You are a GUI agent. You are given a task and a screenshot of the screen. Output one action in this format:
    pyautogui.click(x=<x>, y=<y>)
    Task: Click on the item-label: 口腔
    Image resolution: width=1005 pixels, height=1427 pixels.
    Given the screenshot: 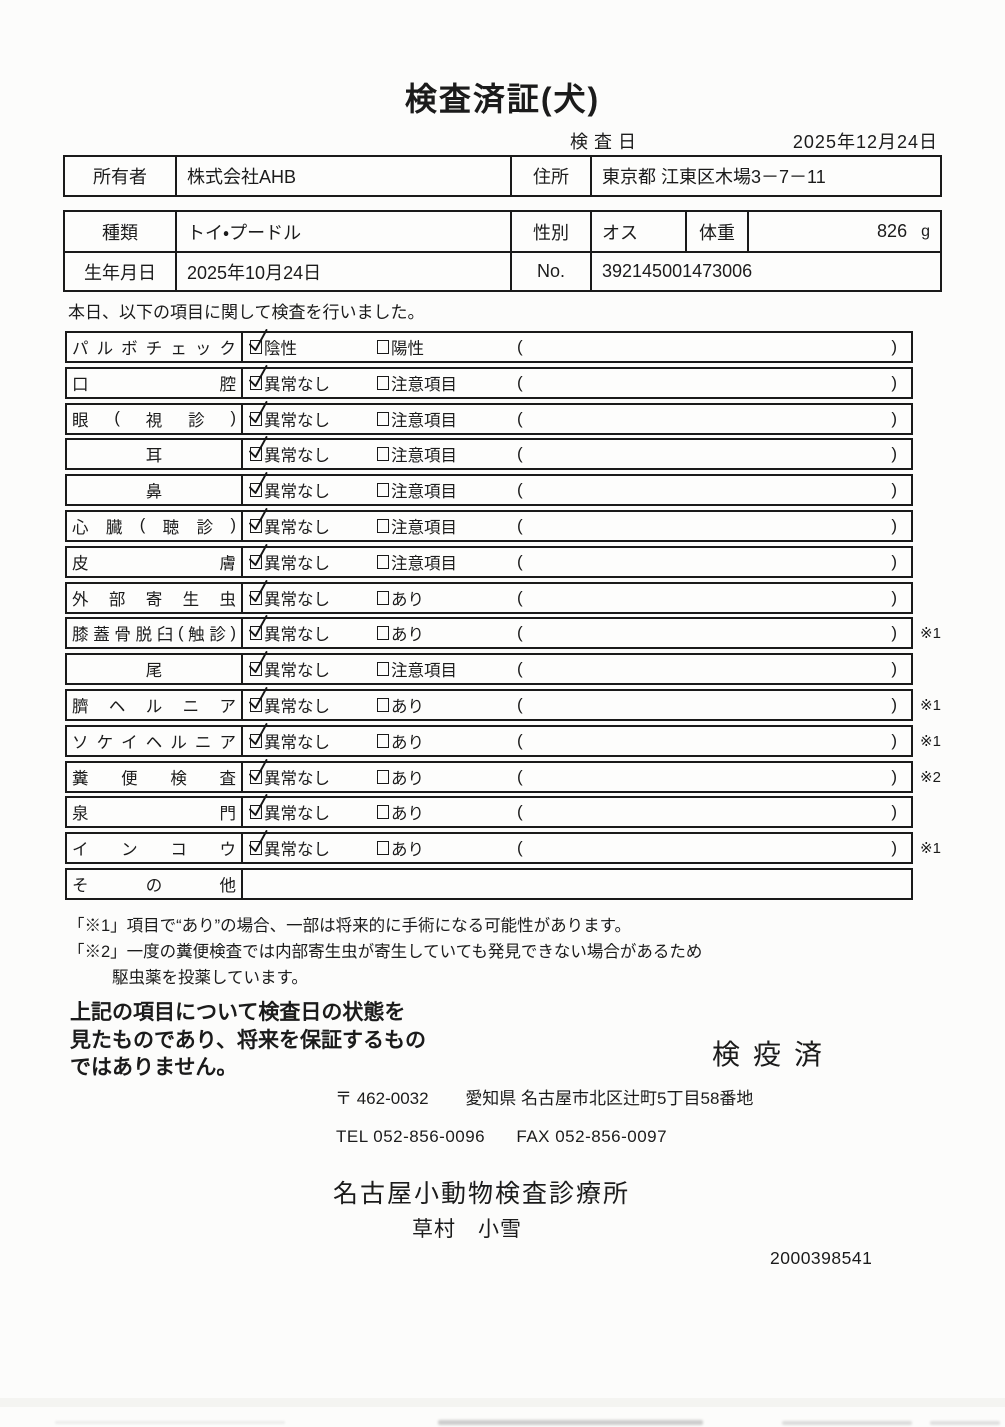 What is the action you would take?
    pyautogui.click(x=155, y=382)
    